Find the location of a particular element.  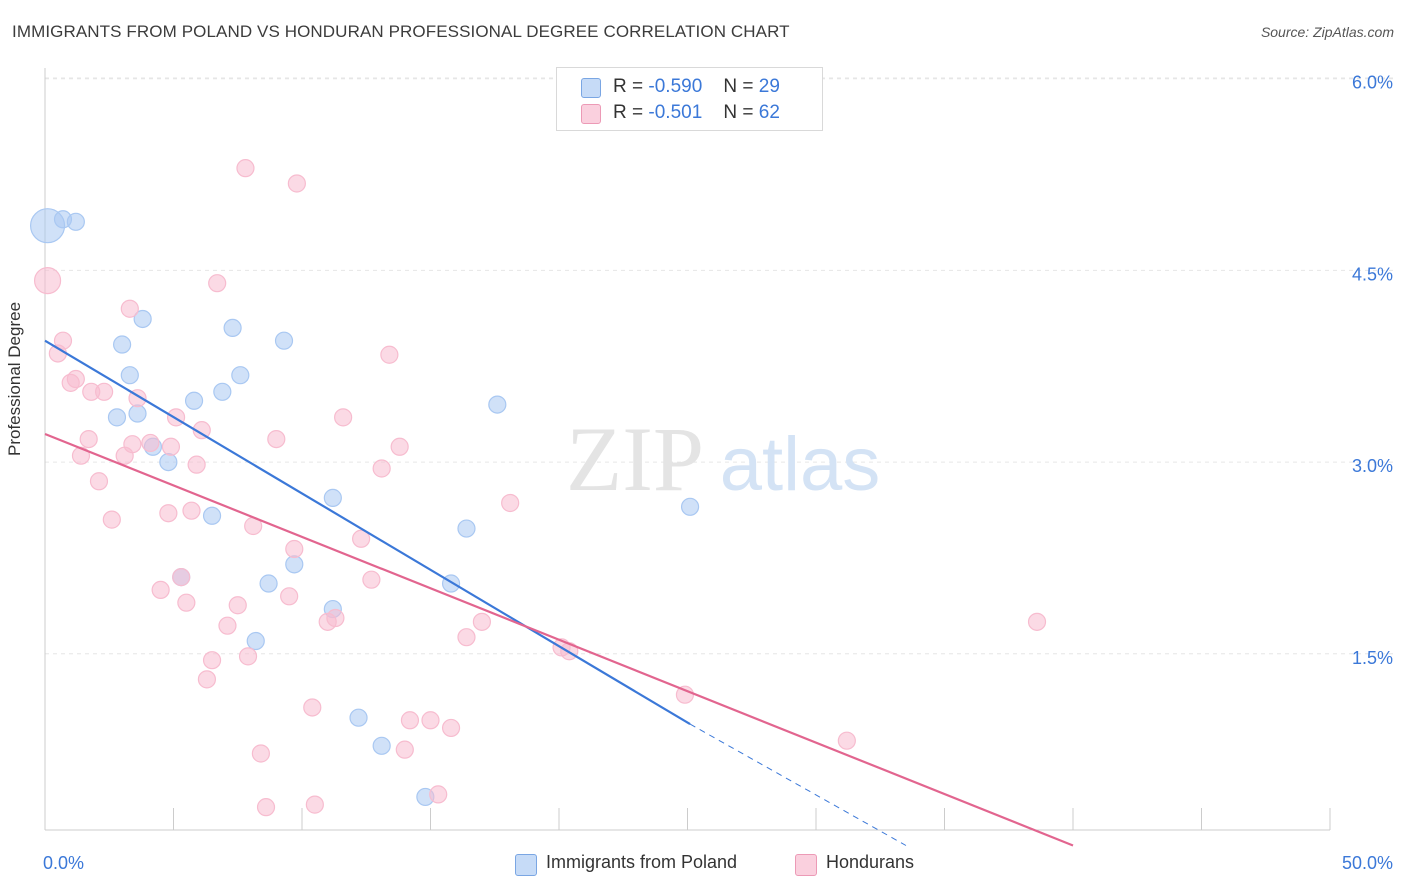

y-tick-label: 4.5% is located at coordinates (1372, 274).